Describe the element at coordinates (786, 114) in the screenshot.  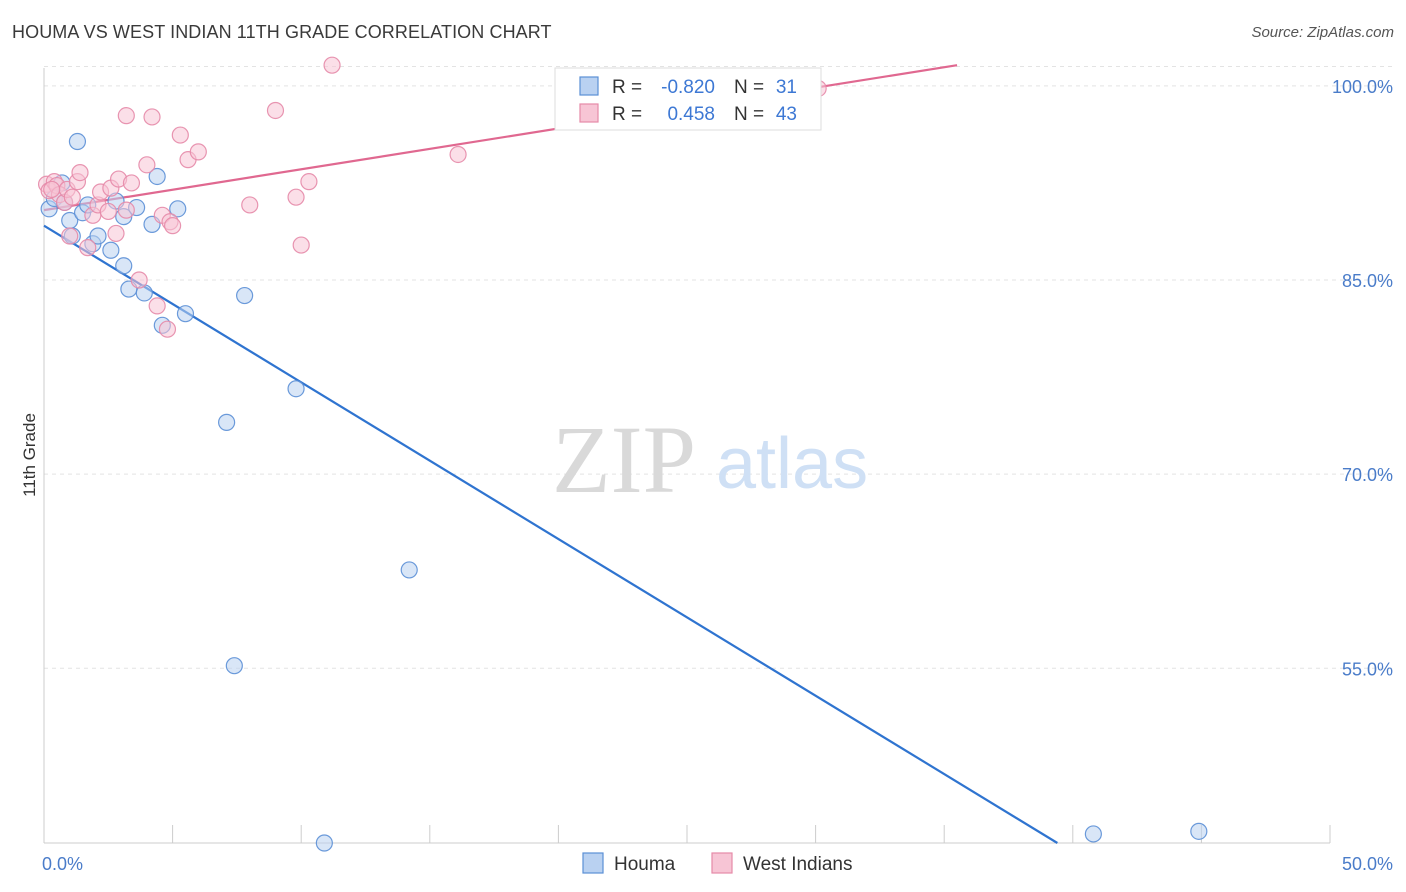
I see `legend-n-value-west-indians: 43` at that location.